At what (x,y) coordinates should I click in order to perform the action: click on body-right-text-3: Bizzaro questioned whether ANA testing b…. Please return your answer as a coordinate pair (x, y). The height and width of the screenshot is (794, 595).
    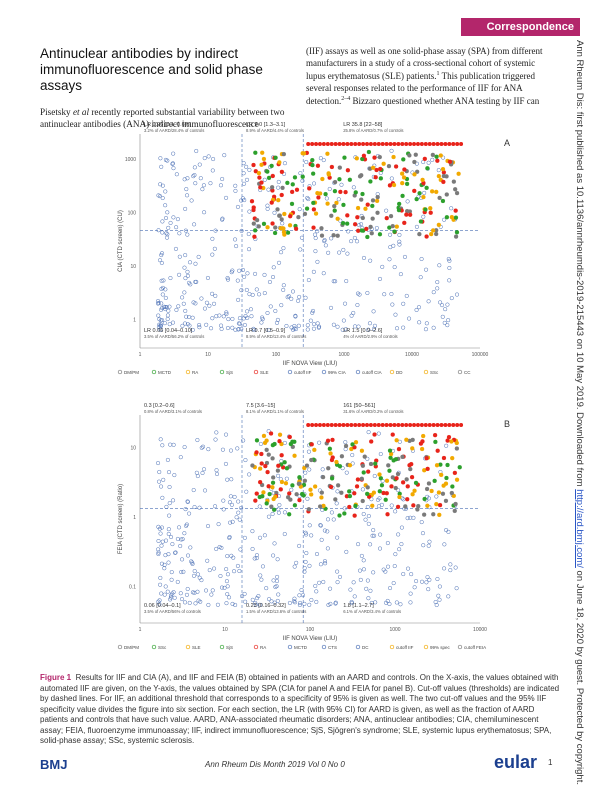
    Looking at the image, I should click on (445, 101).